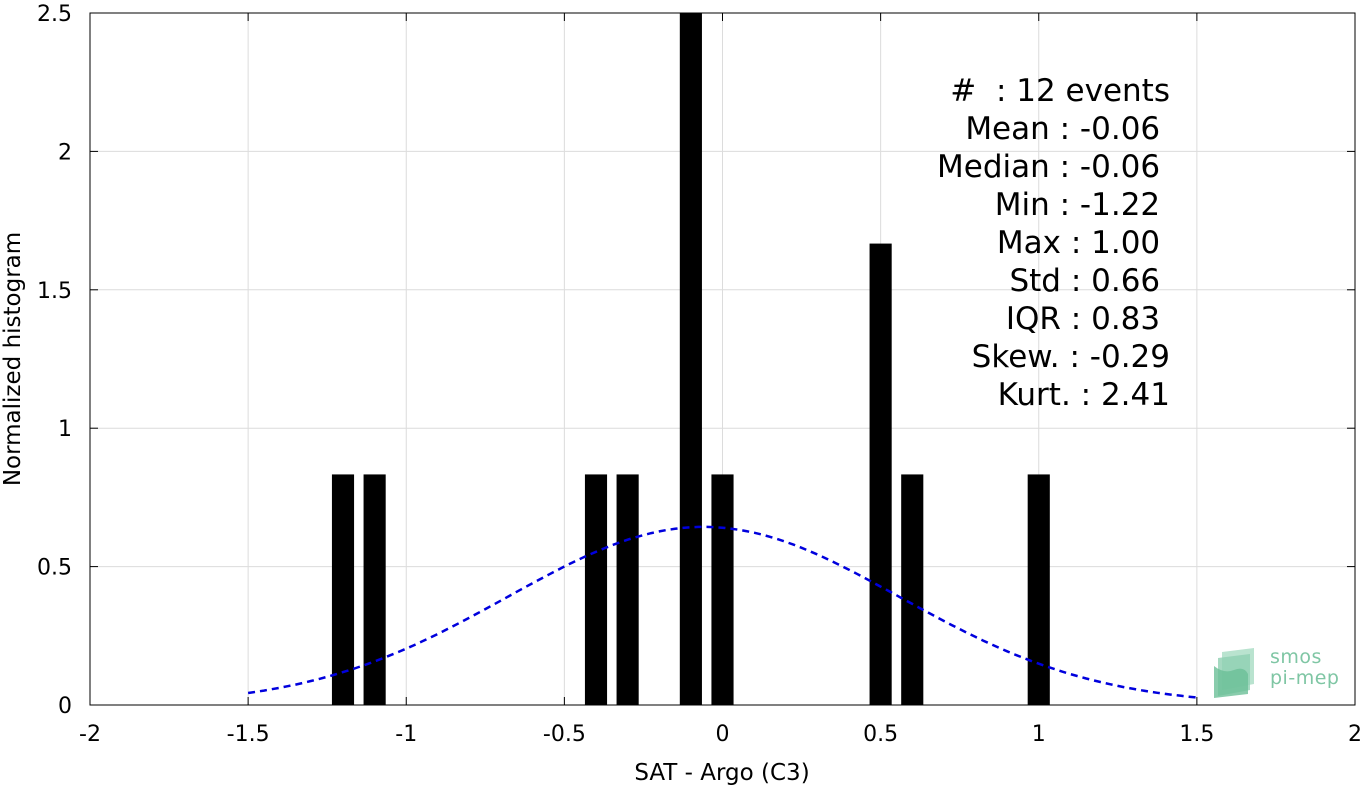 This screenshot has height=786, width=1366. I want to click on y-tick-label: 0, so click(65, 706).